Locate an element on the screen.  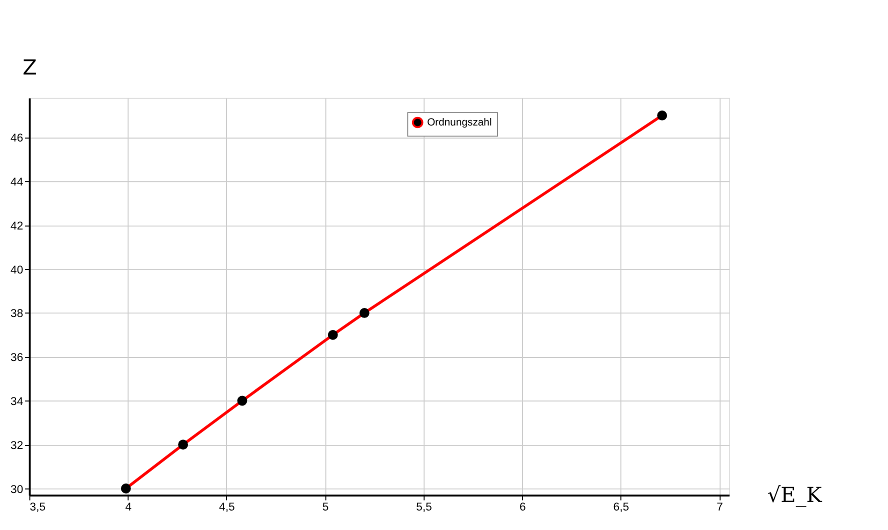
y-axis-title: Z is located at coordinates (29, 68).